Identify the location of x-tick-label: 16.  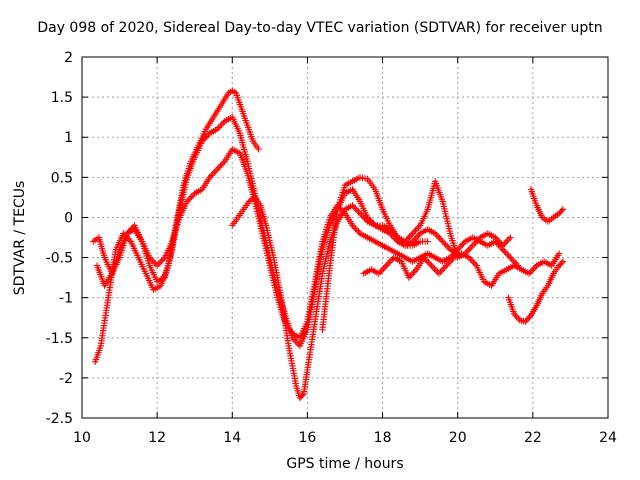
(308, 438).